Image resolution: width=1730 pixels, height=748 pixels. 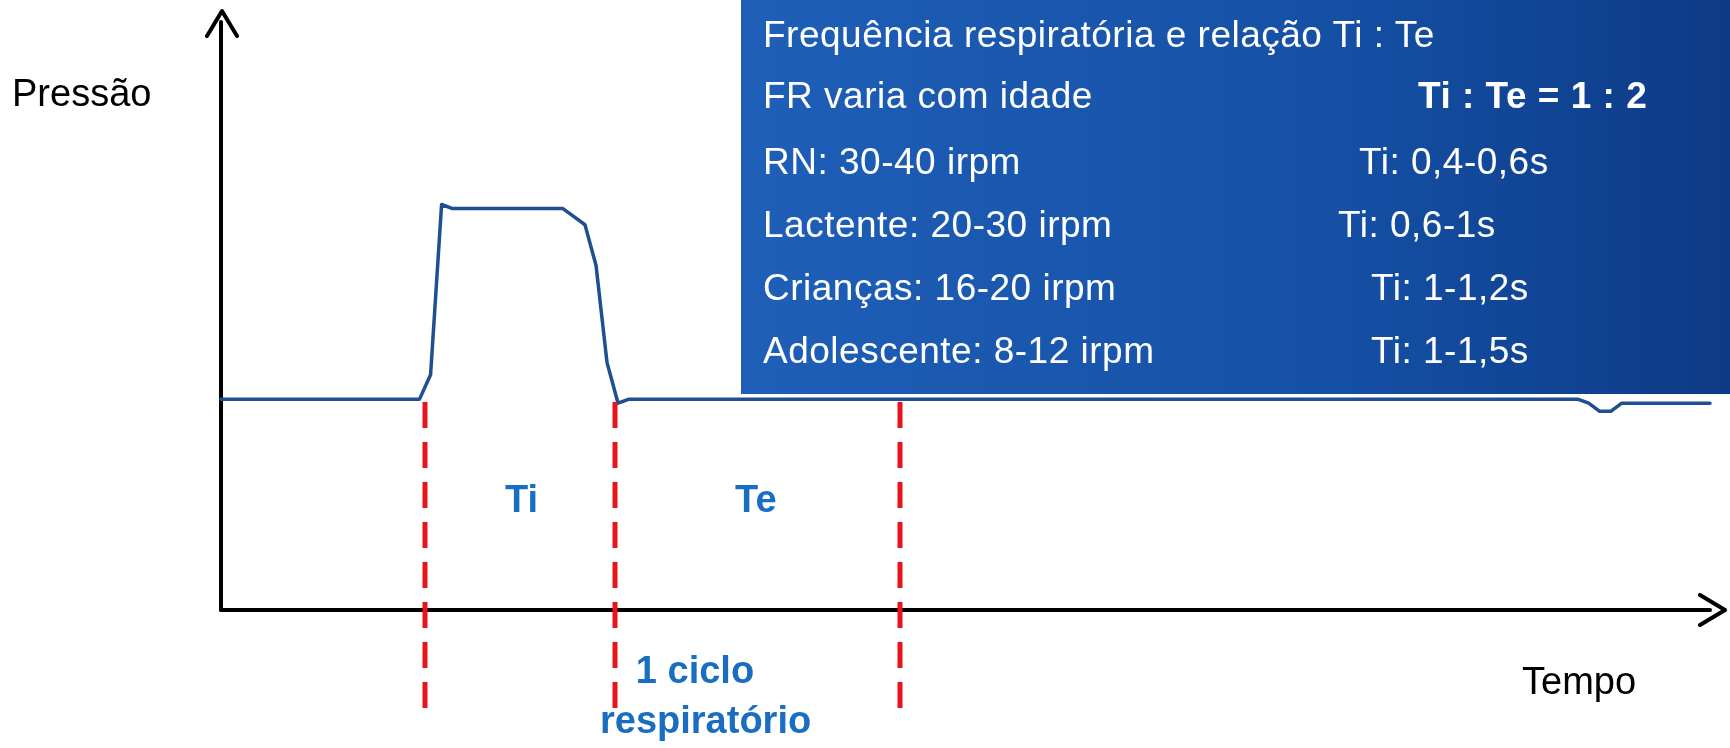 I want to click on annotation: Lactente: 20-30 irpm, so click(x=938, y=225).